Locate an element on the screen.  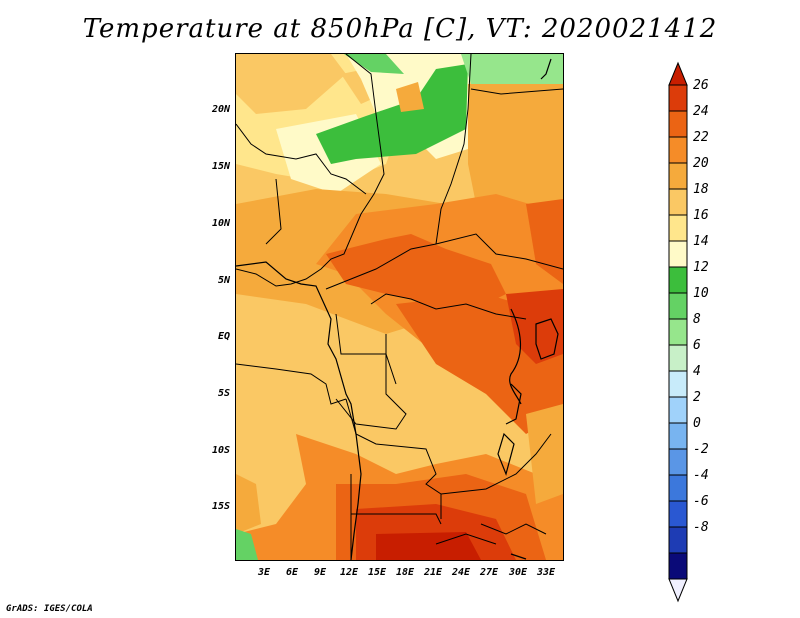
colorbar-label: -4 is located at coordinates (701, 475).